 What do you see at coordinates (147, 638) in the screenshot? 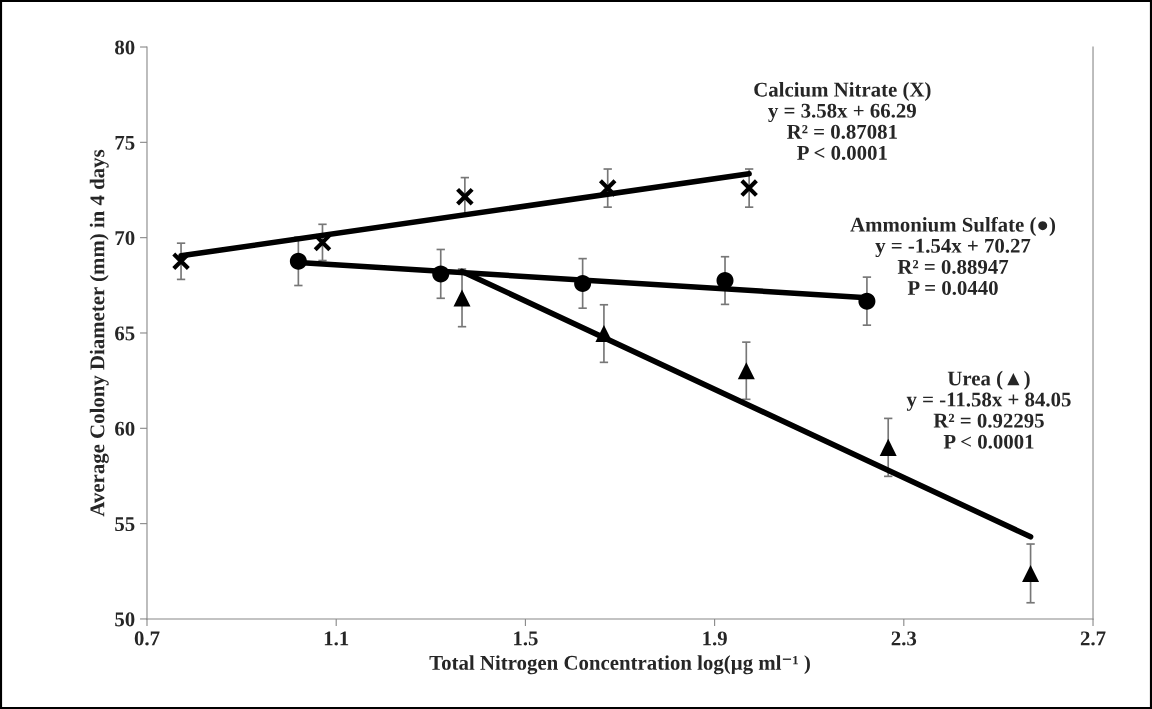
I see `x-tick-label: 0.7` at bounding box center [147, 638].